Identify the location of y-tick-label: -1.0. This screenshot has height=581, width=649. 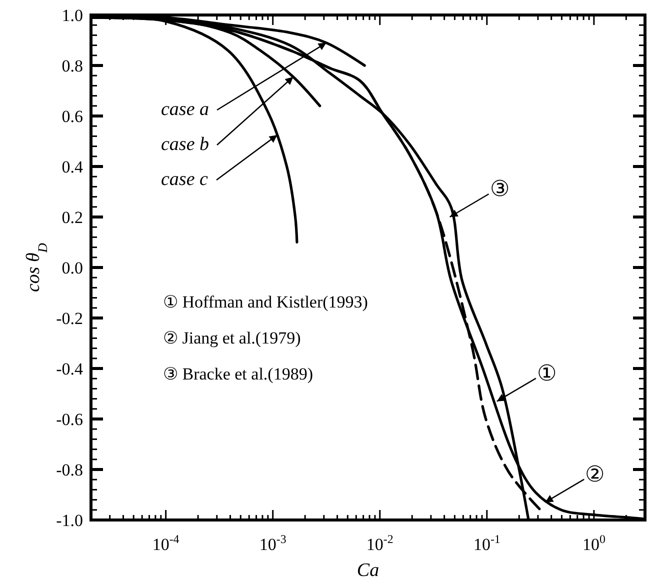
(69, 520).